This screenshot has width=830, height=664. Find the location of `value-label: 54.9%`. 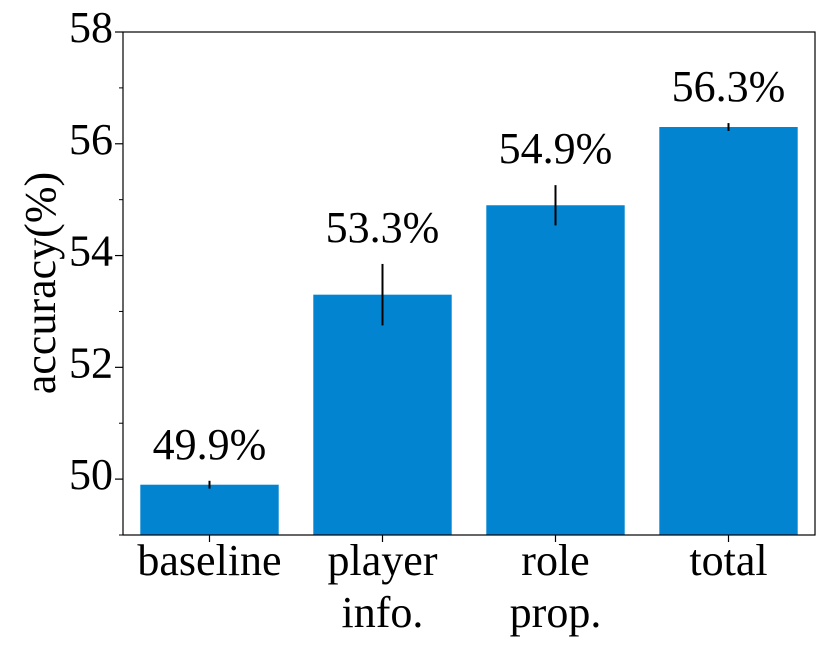

value-label: 54.9% is located at coordinates (556, 148).